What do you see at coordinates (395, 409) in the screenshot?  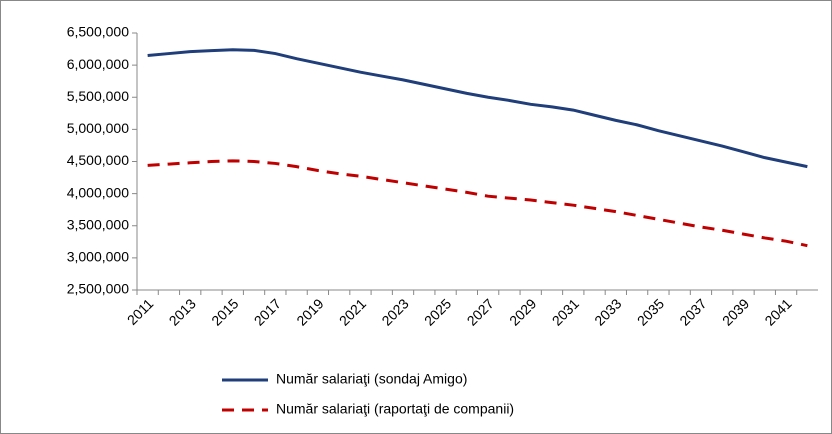 I see `legend-label: Număr salariaţi (raportaţi de companii)` at bounding box center [395, 409].